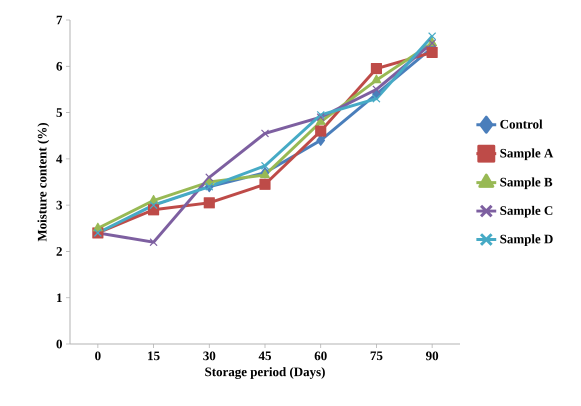 The width and height of the screenshot is (581, 406). What do you see at coordinates (526, 212) in the screenshot?
I see `legend-label: Sample C` at bounding box center [526, 212].